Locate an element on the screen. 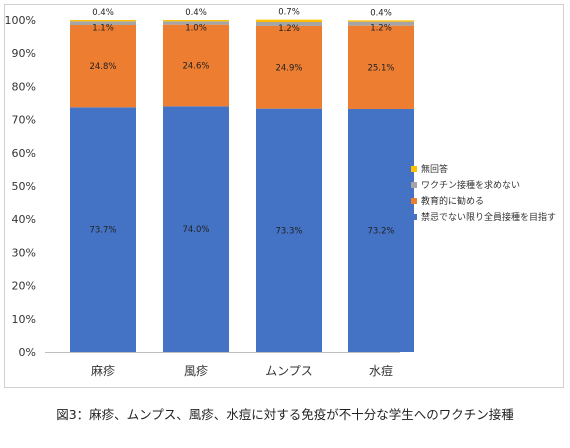 The width and height of the screenshot is (570, 448). legend-label: 教育的に勧める is located at coordinates (452, 201).